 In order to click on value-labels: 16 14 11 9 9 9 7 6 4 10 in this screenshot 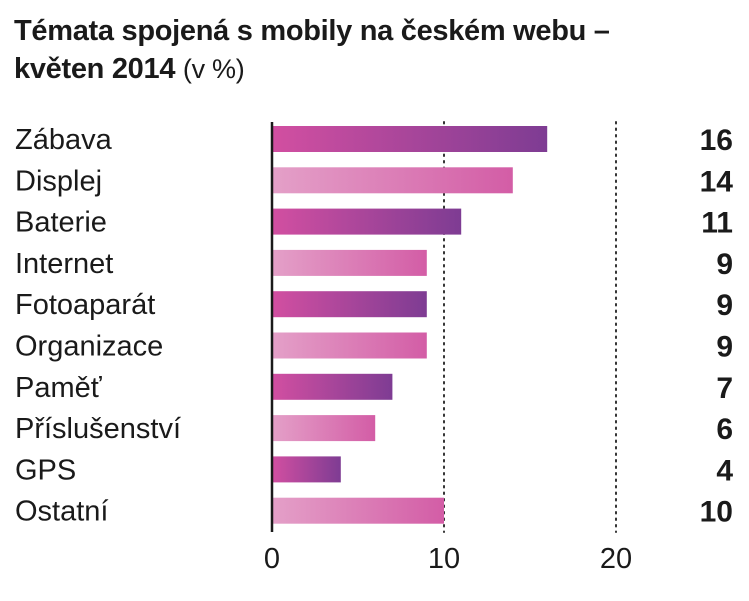, I will do `click(717, 326)`.